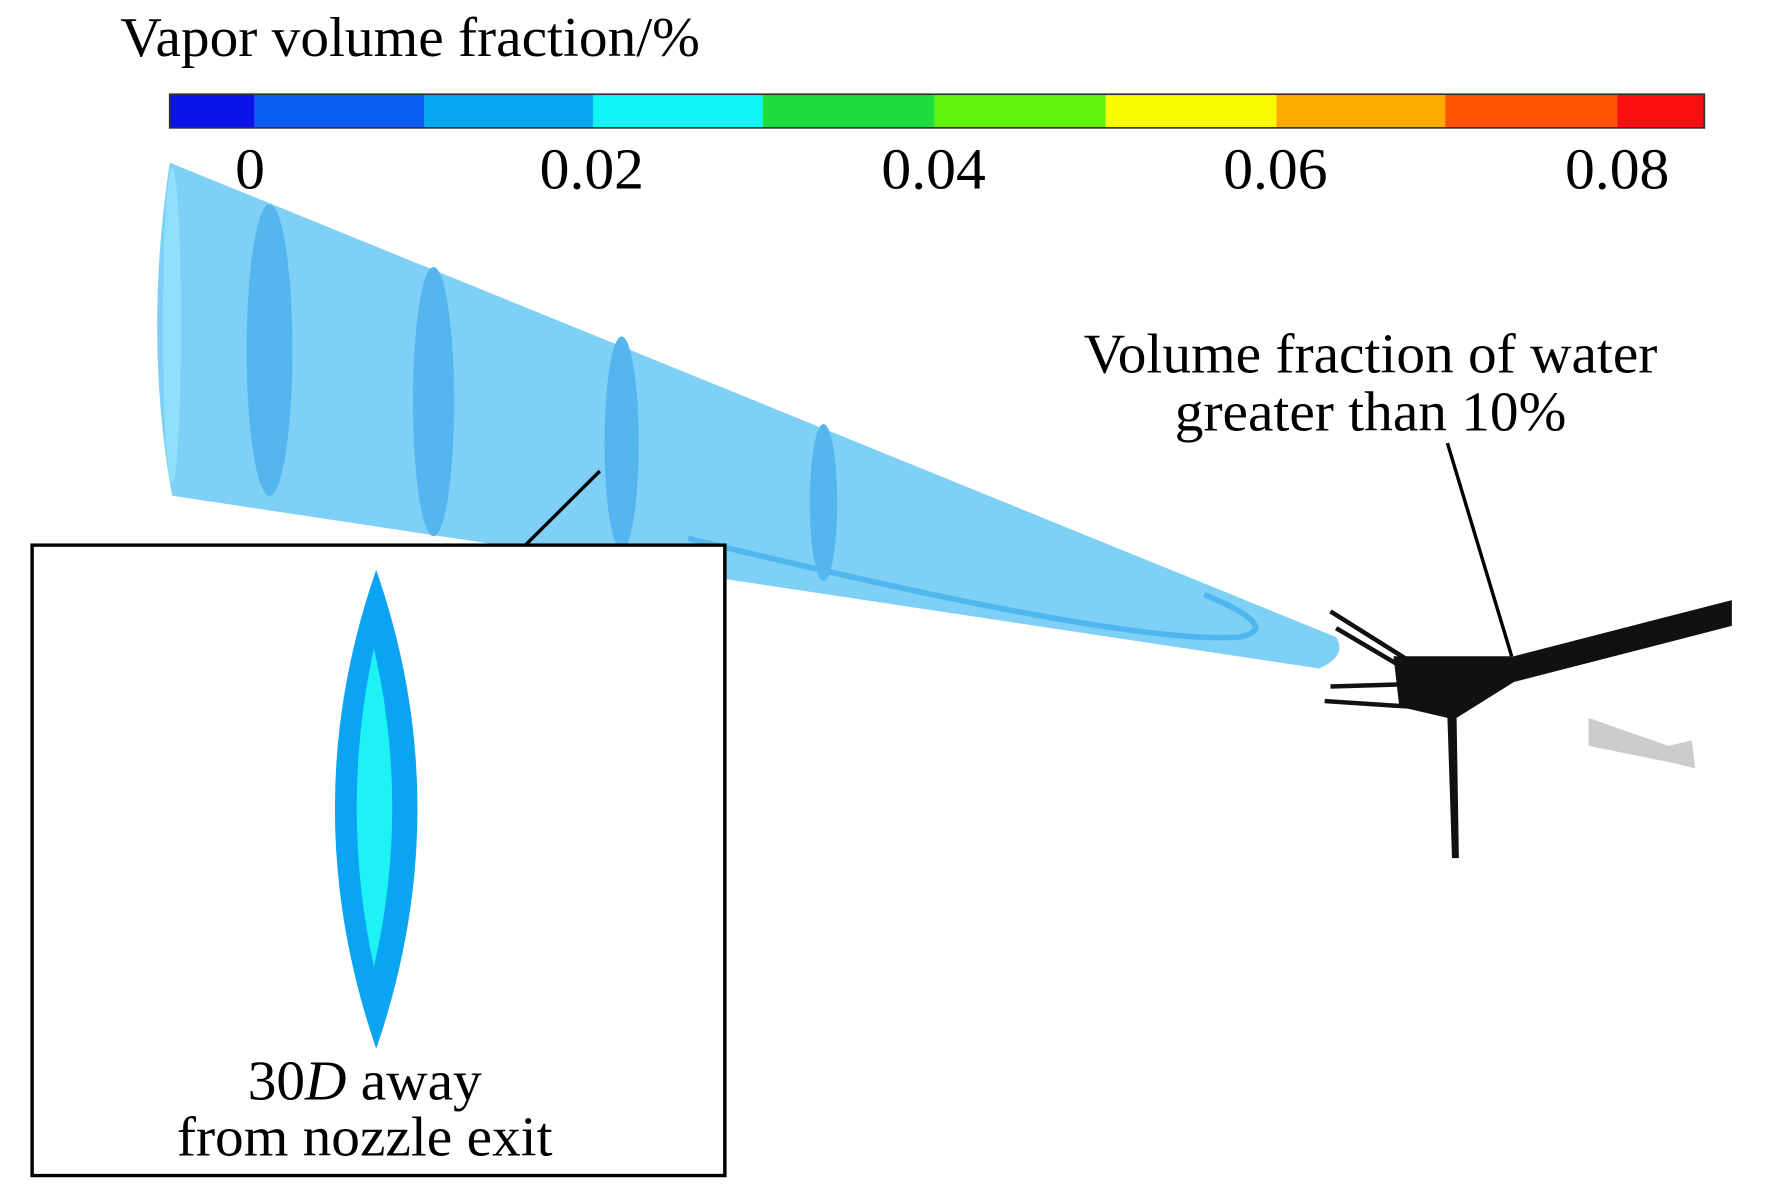  What do you see at coordinates (592, 168) in the screenshot?
I see `colorbar-tick-label: 0.02` at bounding box center [592, 168].